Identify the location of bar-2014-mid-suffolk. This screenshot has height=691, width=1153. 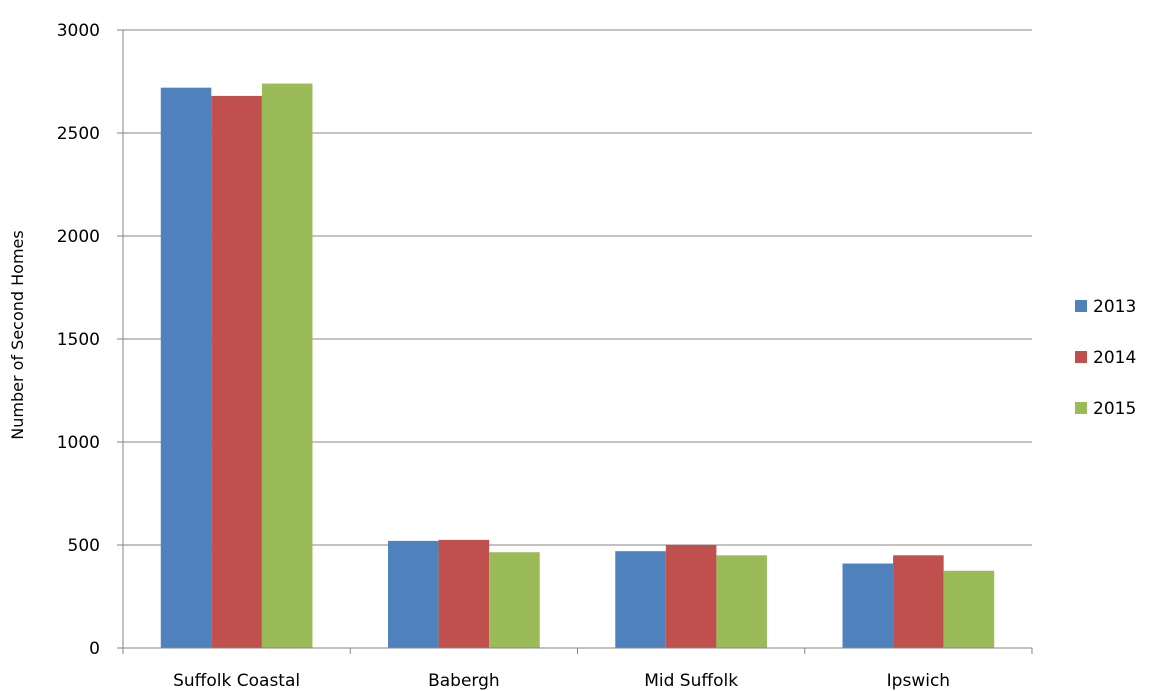
(691, 596).